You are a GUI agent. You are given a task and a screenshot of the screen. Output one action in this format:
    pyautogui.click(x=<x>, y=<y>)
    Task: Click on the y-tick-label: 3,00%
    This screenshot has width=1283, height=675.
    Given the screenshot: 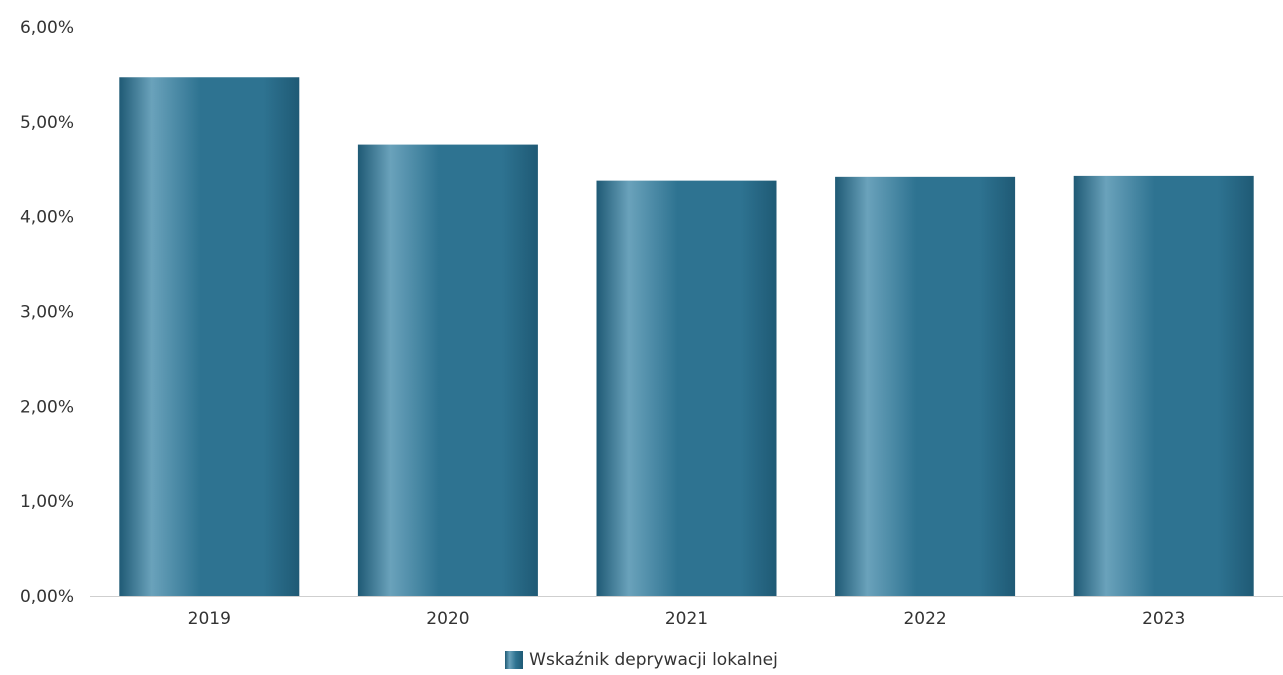 What is the action you would take?
    pyautogui.click(x=47, y=313)
    